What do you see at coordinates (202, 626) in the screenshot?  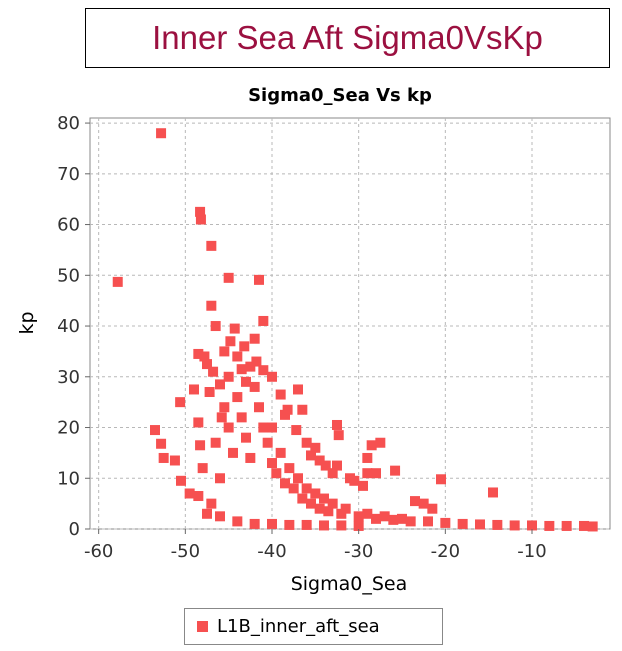 I see `legend-swatch` at bounding box center [202, 626].